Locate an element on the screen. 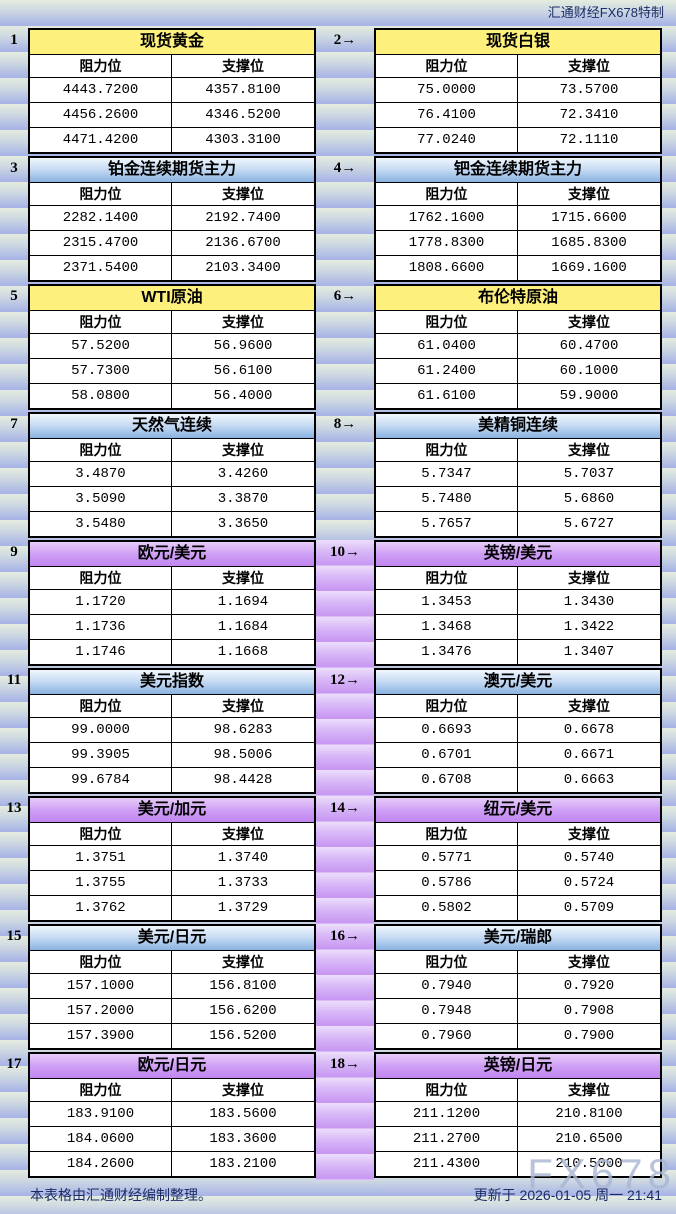 The height and width of the screenshot is (1214, 676). support-value: 0.7908 is located at coordinates (589, 1011).